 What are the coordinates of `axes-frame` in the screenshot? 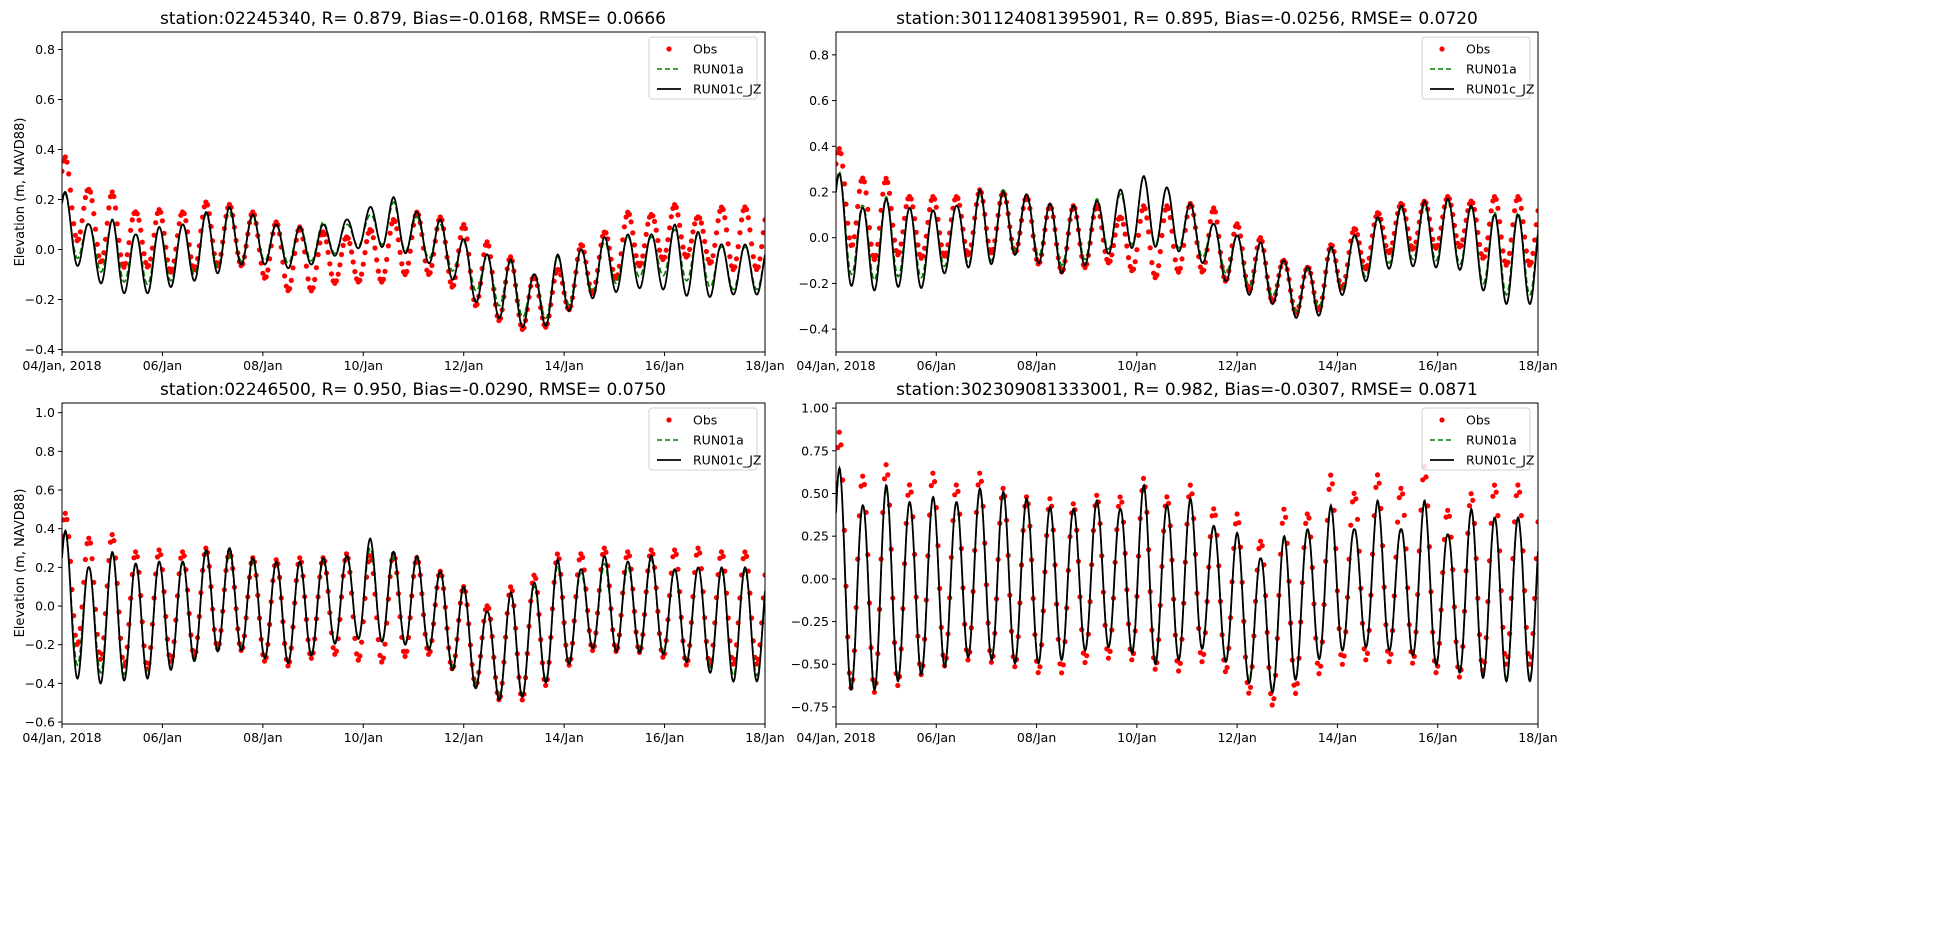 It's located at (413, 563).